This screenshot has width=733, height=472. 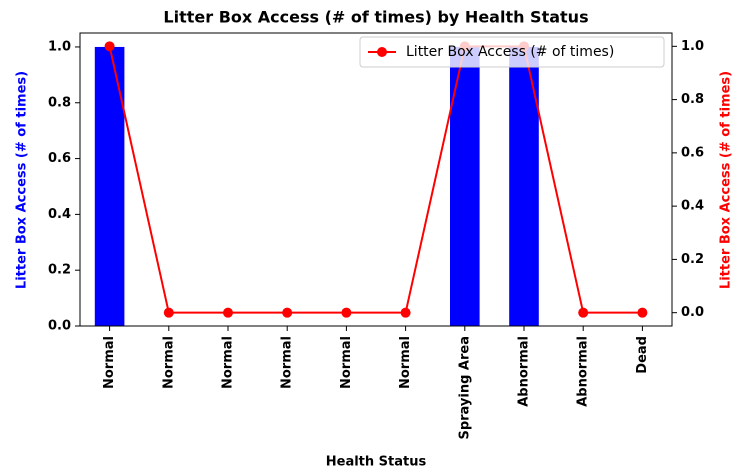 What do you see at coordinates (59, 270) in the screenshot?
I see `y-tick-label: 0.2` at bounding box center [59, 270].